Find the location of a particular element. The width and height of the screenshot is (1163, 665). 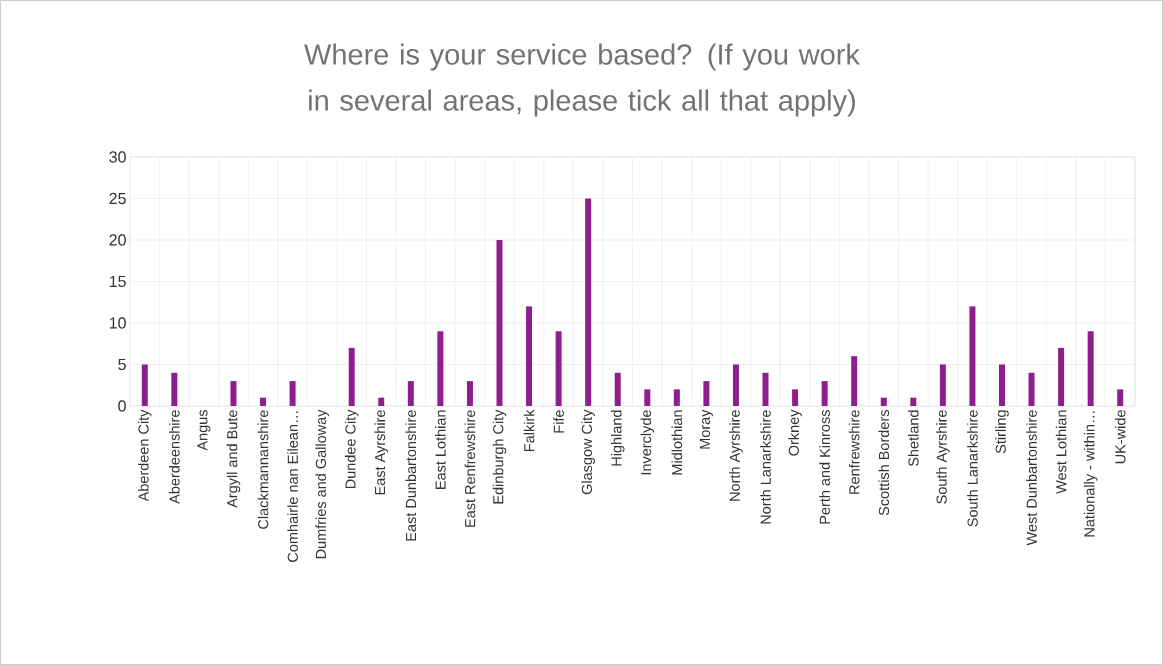

y-tick-label: 10 is located at coordinates (117, 323).